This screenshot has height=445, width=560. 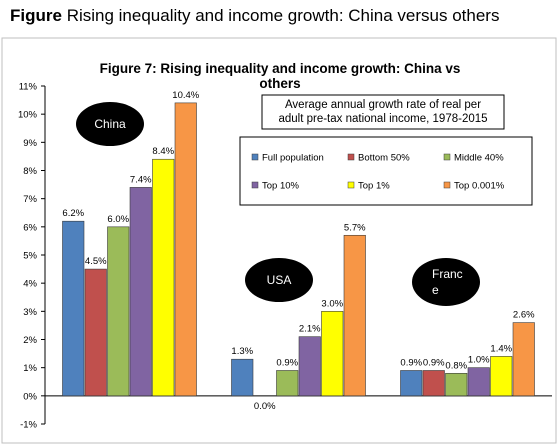 I want to click on y-tick-label: 3%, so click(x=30, y=312).